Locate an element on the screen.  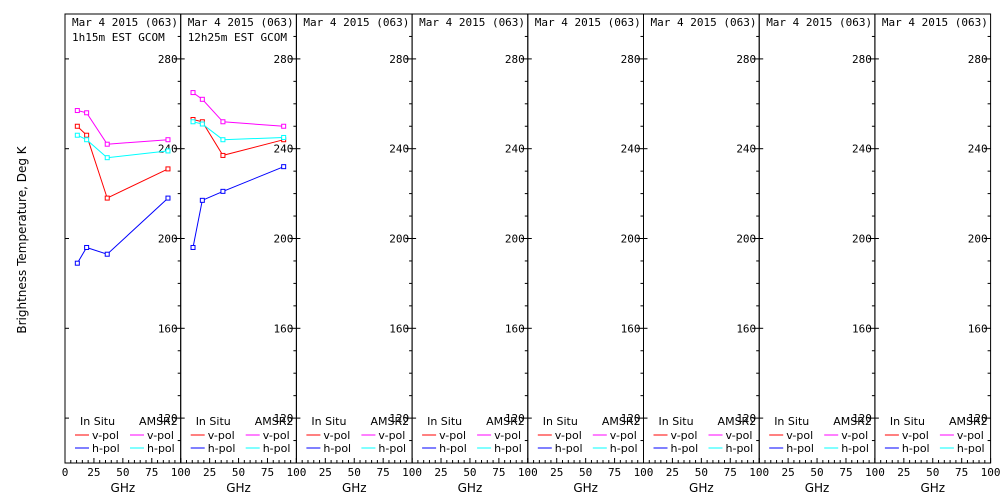
series-line-amsr2_v is located at coordinates (123, 127).